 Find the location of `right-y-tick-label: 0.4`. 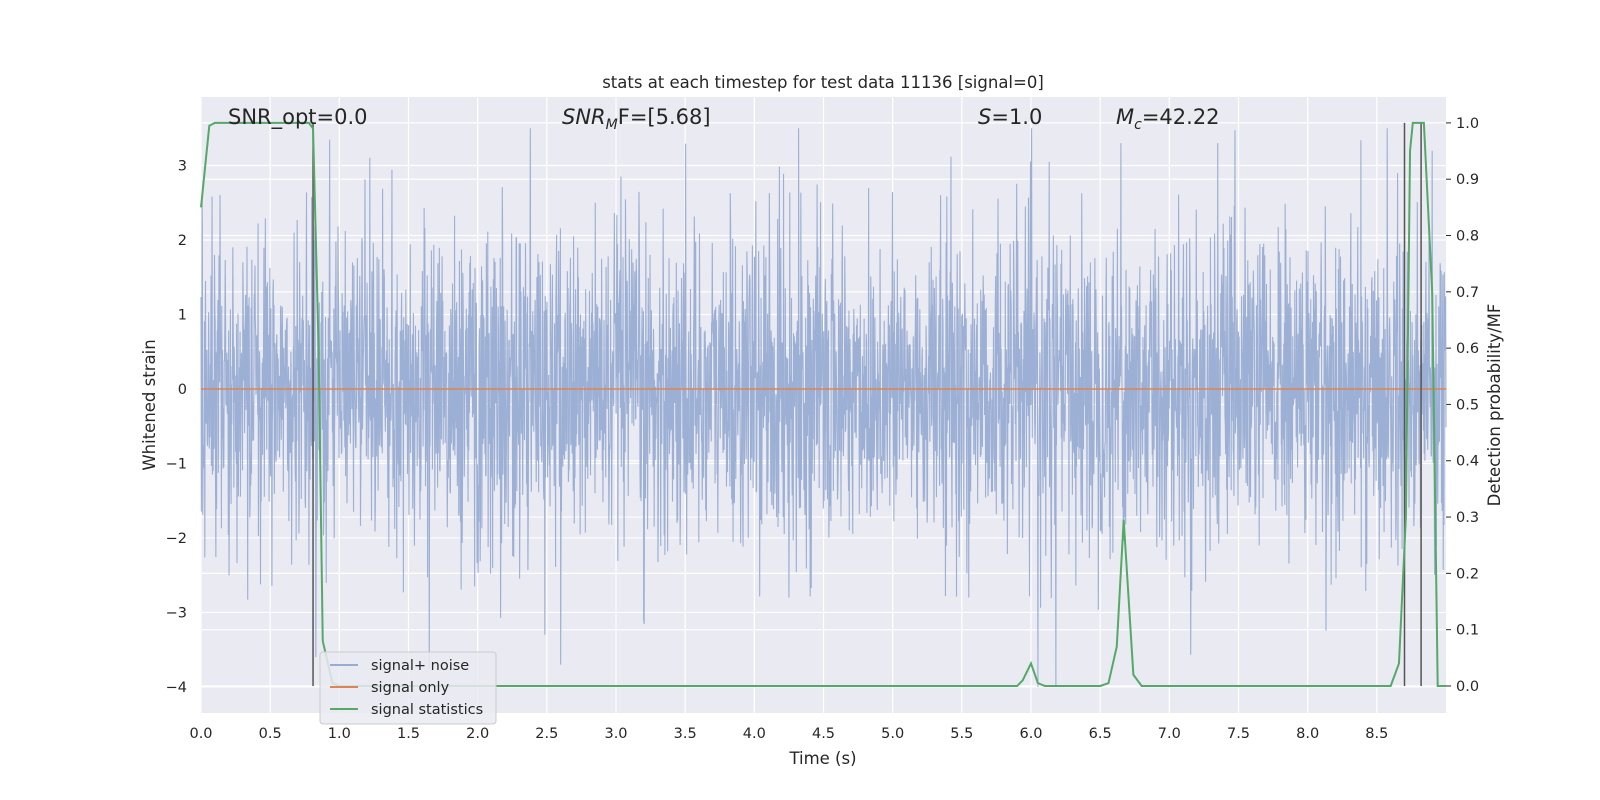

right-y-tick-label: 0.4 is located at coordinates (1467, 462).